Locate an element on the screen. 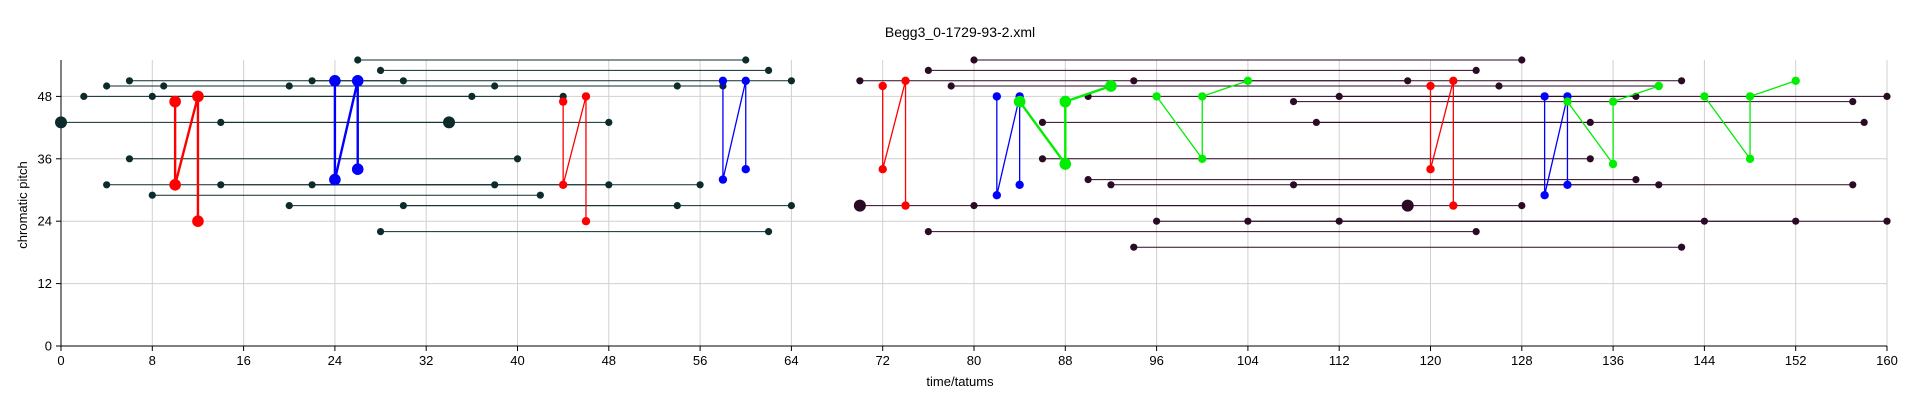 This screenshot has height=401, width=1920. x-tick-label: 88 is located at coordinates (1065, 360).